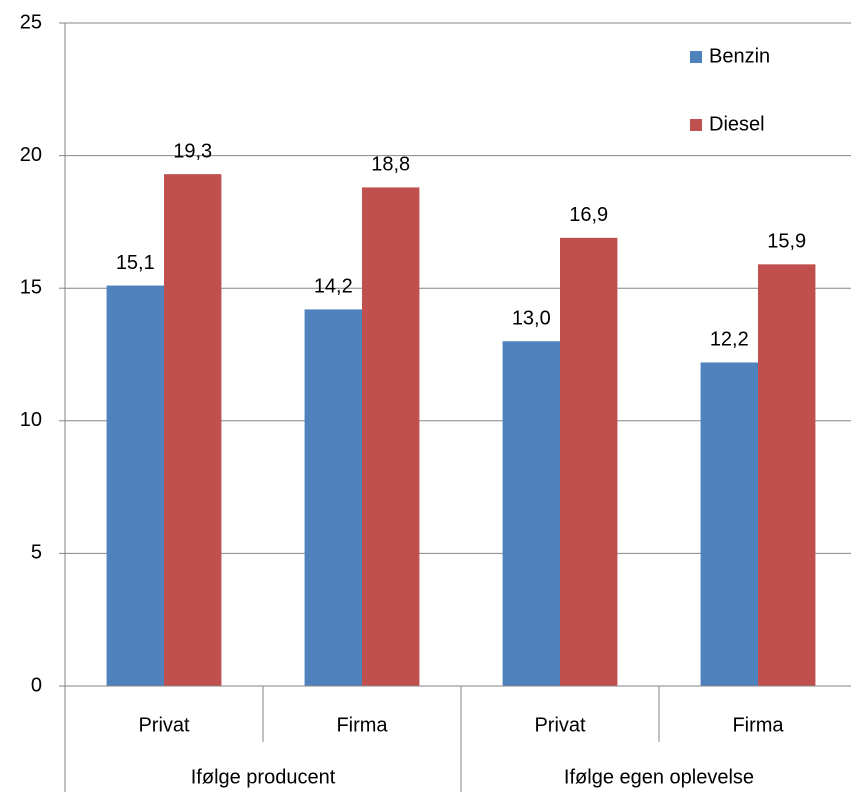 The width and height of the screenshot is (851, 792). I want to click on y-tick-label: 0, so click(36, 685).